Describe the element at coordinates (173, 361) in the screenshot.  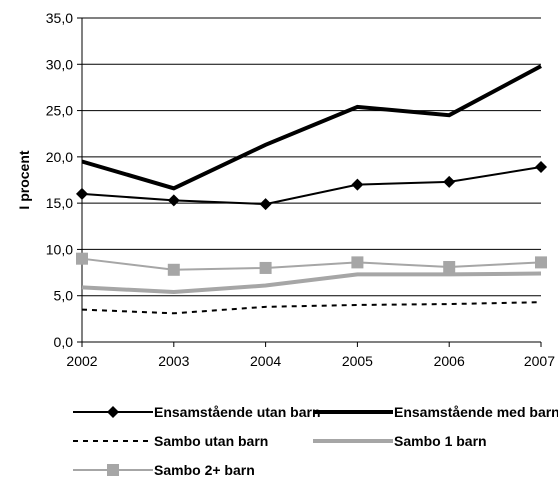
I see `x-tick-label: 2003` at that location.